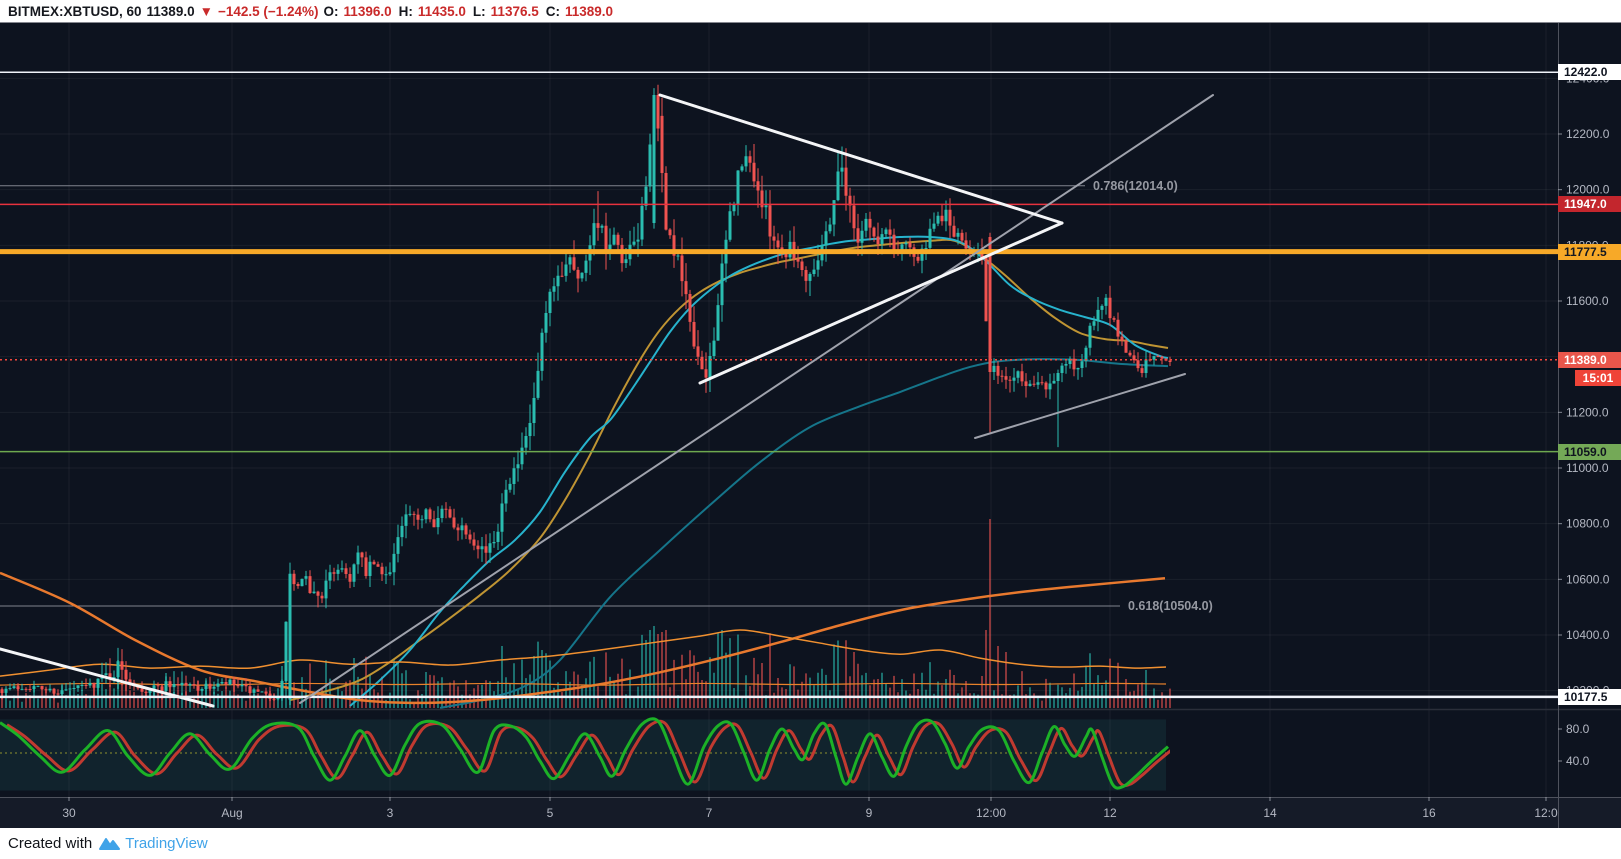 This screenshot has width=1621, height=859. I want to click on symbol-title: BITMEX:XBTUSD, 60, so click(75, 11).